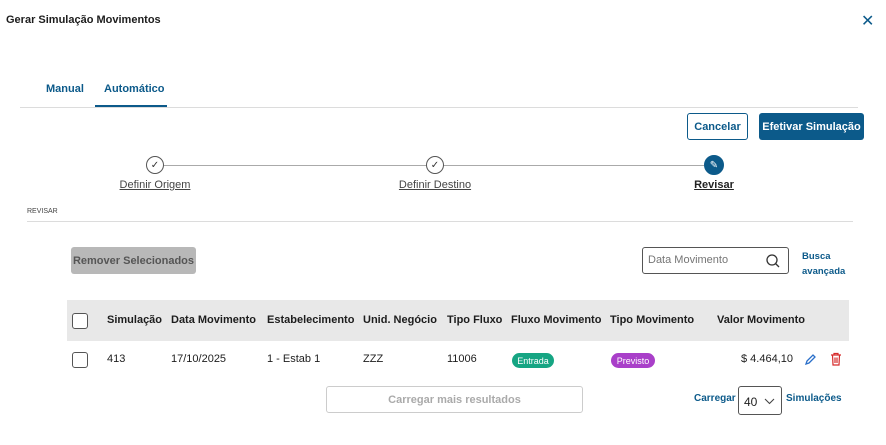  I want to click on header-unid-negocio: Unid. Negócio, so click(400, 320).